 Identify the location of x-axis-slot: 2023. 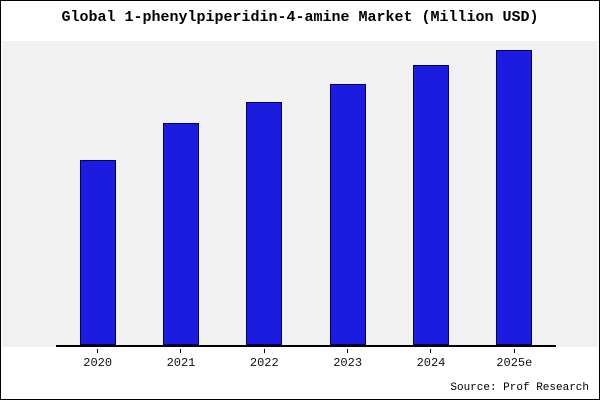
(347, 361).